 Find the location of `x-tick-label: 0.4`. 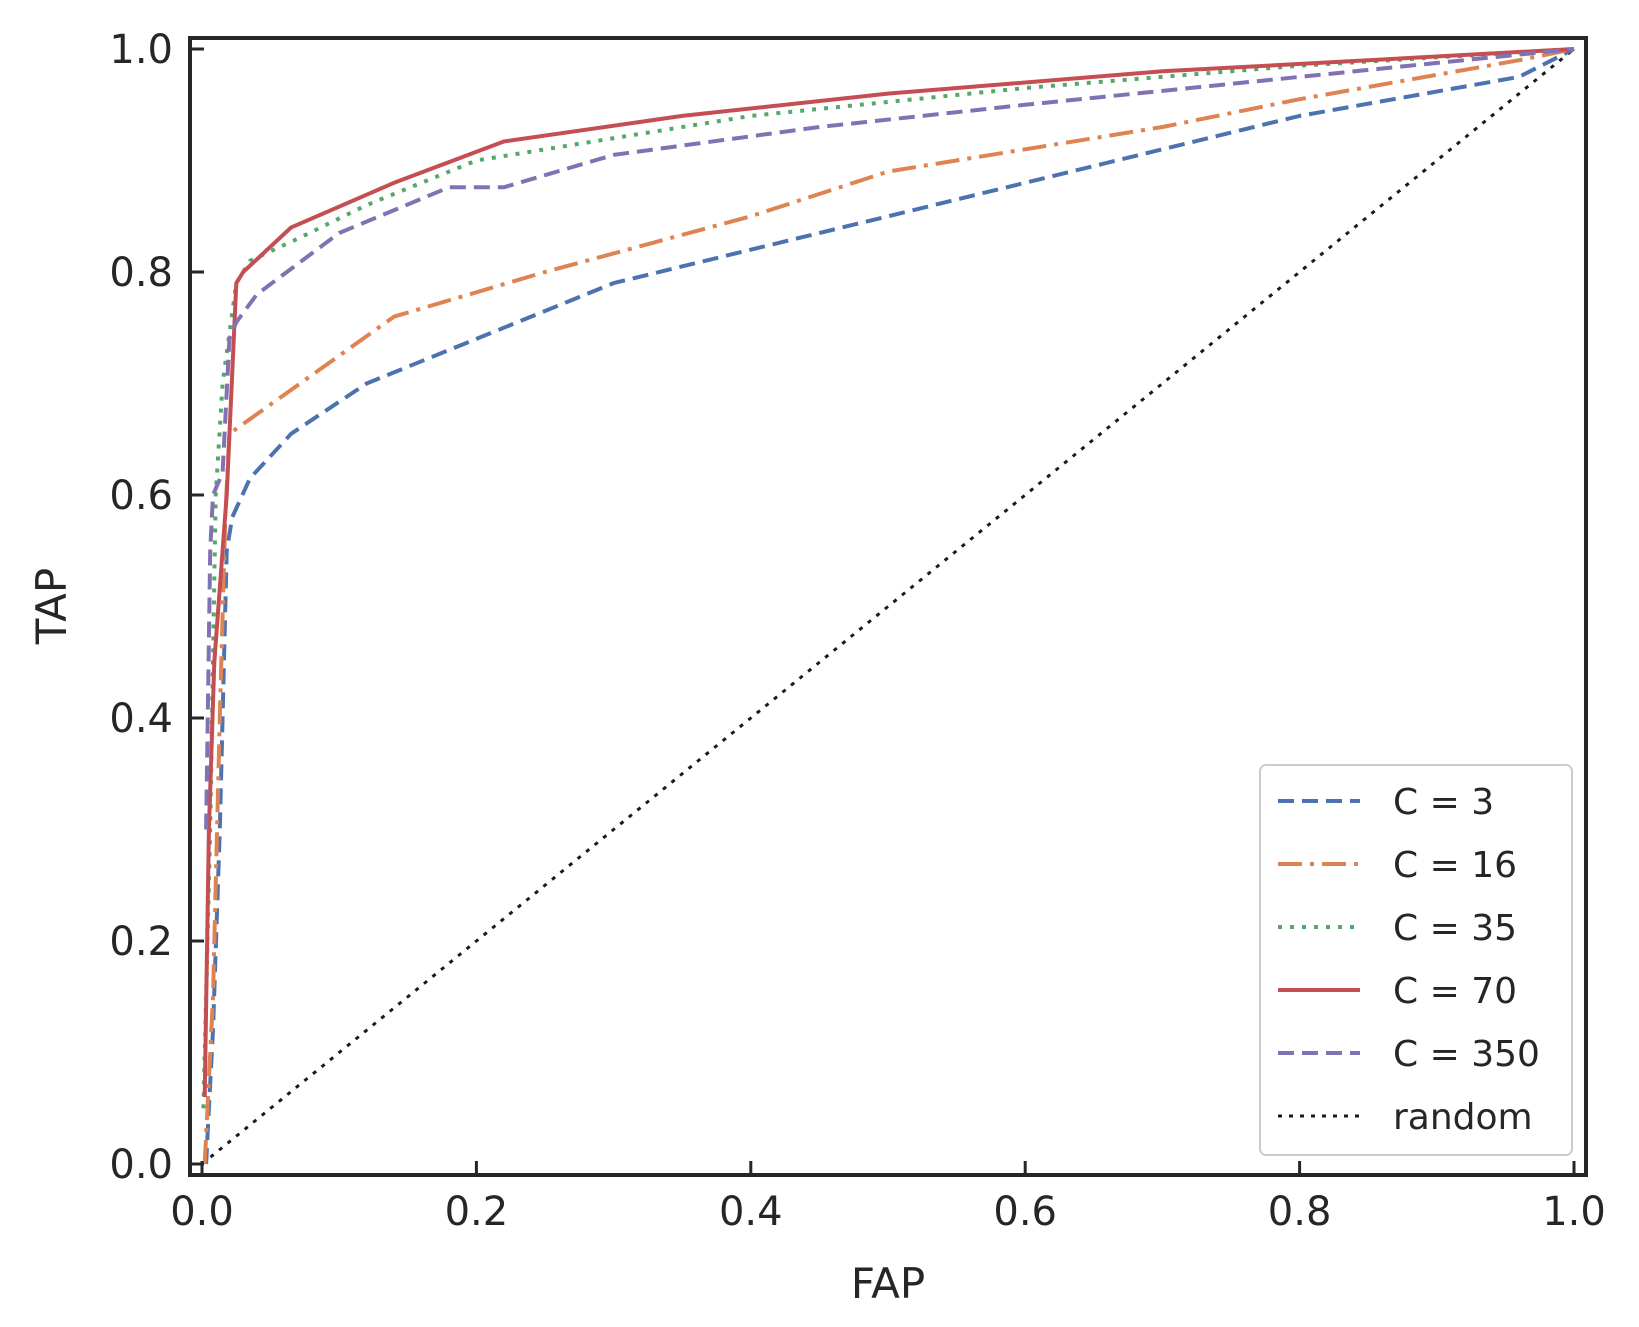

x-tick-label: 0.4 is located at coordinates (751, 1212).